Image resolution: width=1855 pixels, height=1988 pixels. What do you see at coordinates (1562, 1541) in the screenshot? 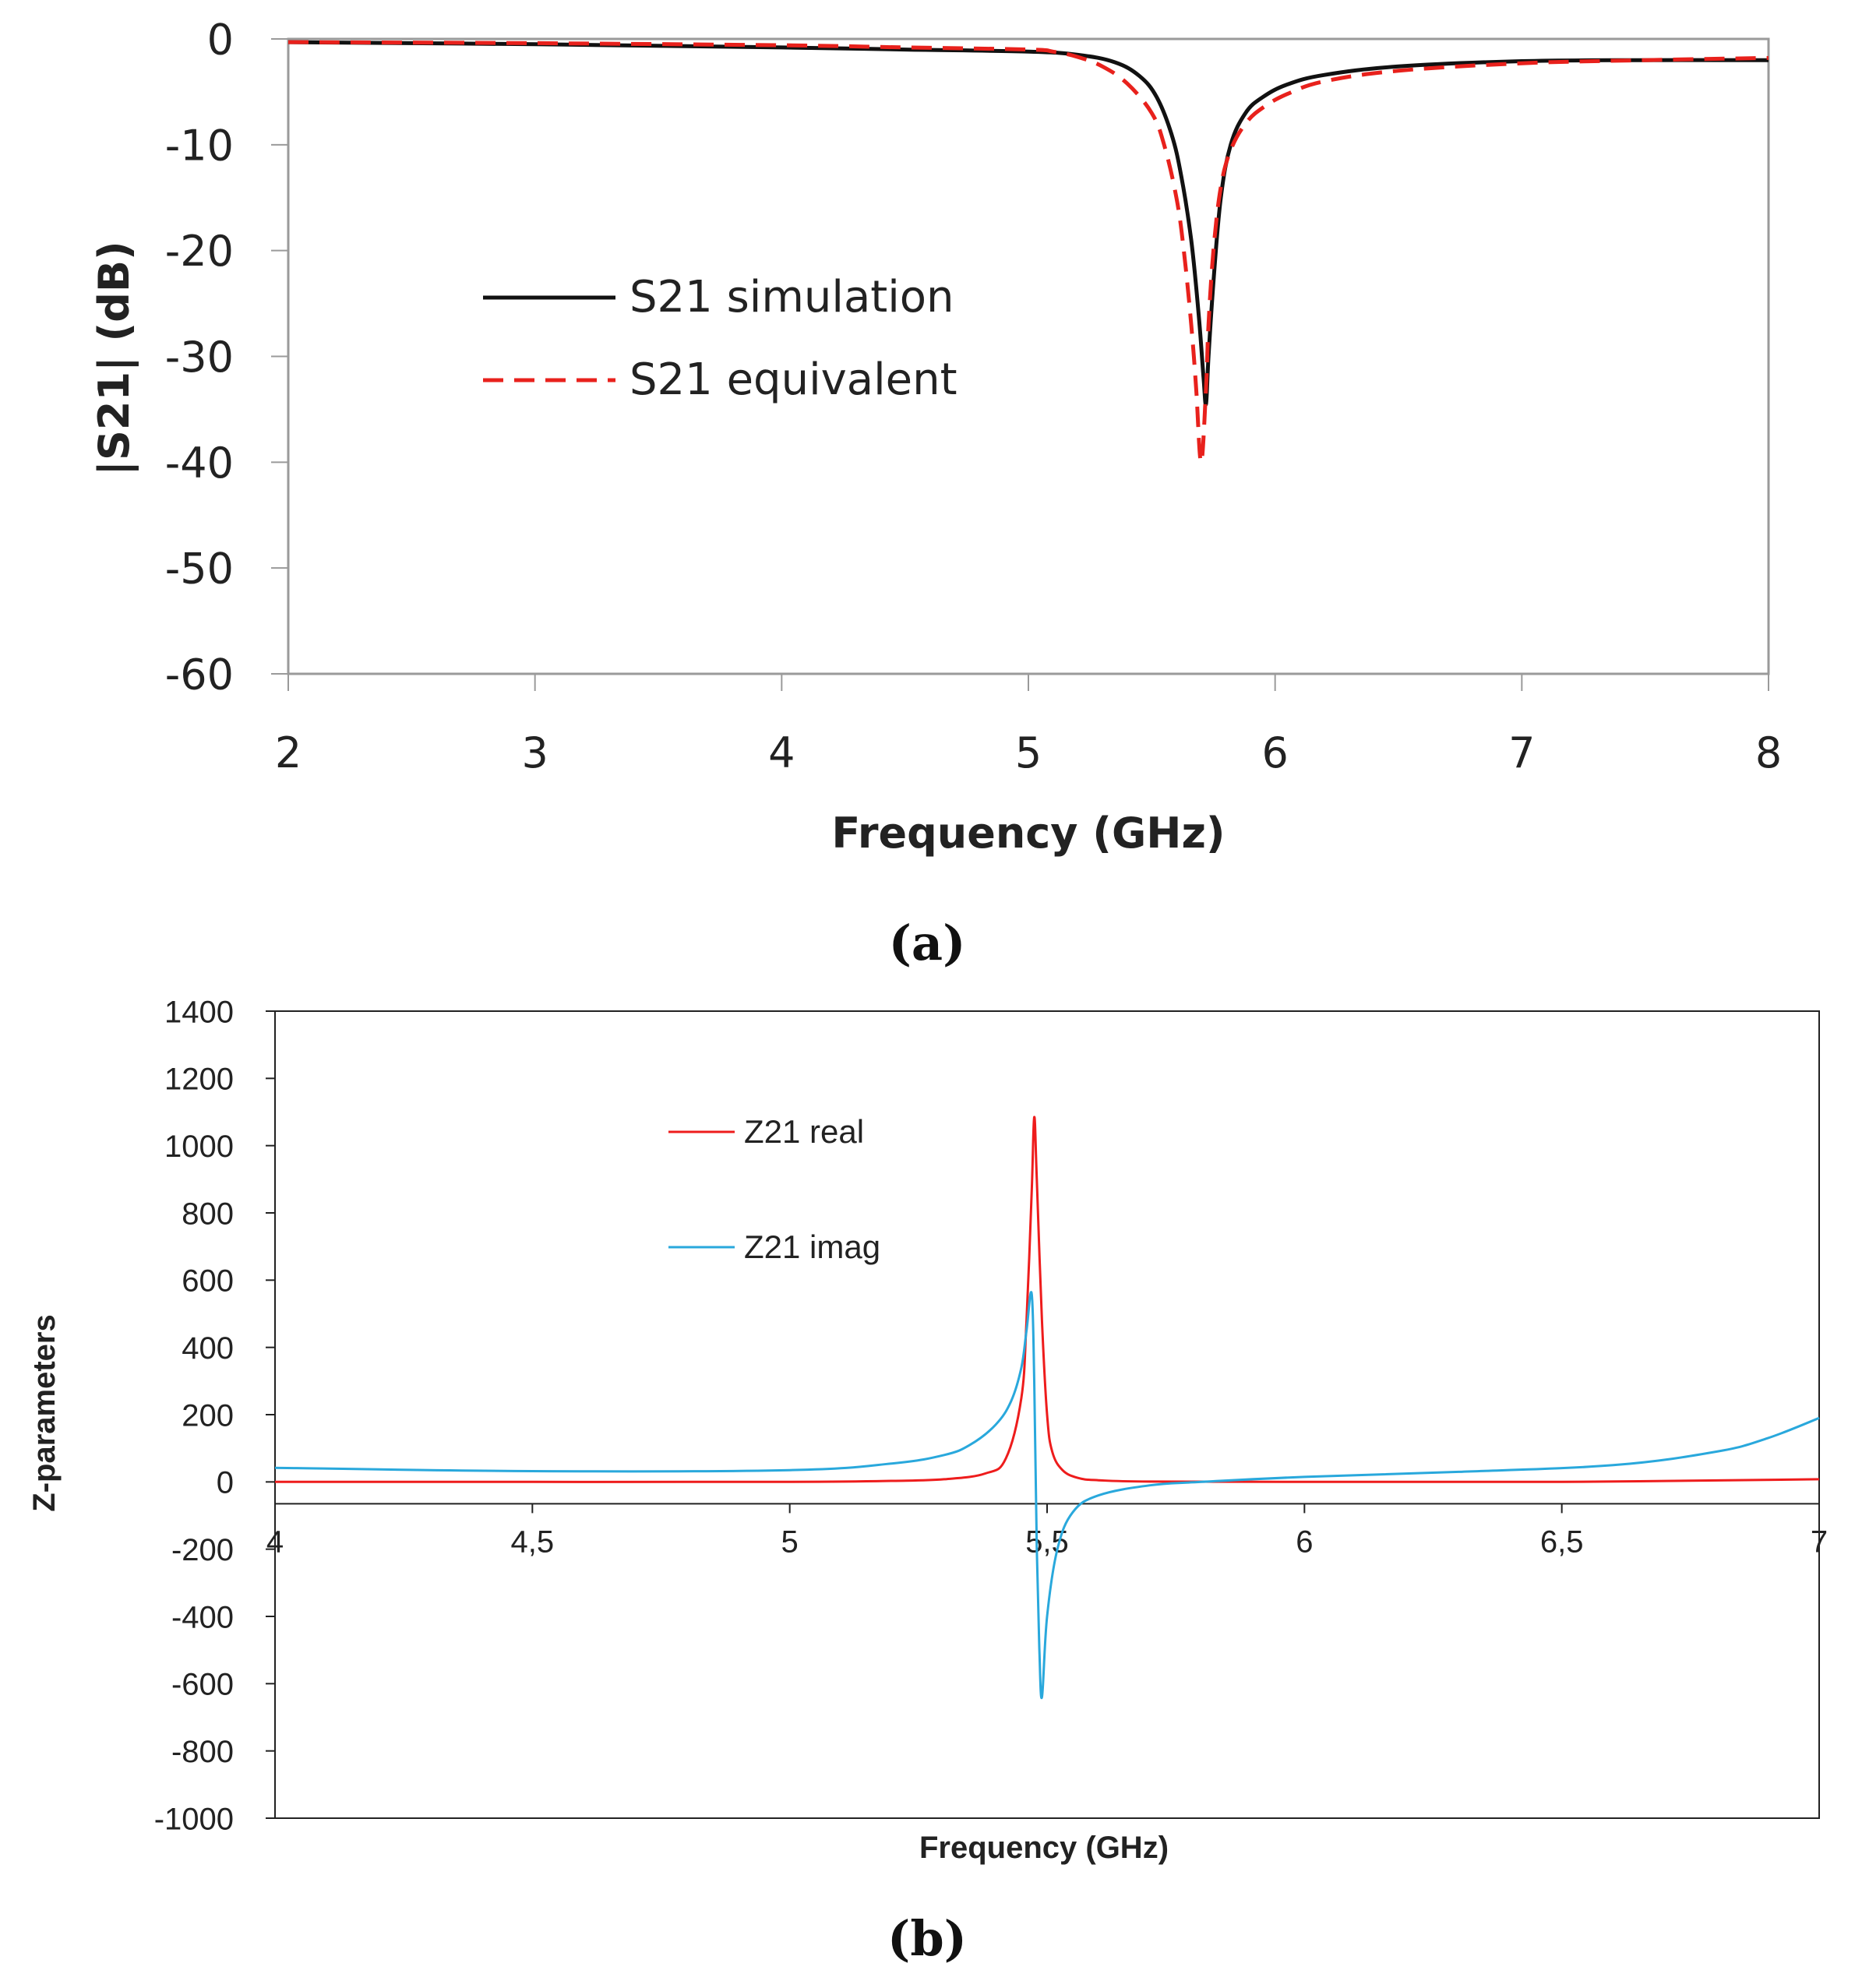
I see `chart-b-x-tick-label: 6,5` at bounding box center [1562, 1541].